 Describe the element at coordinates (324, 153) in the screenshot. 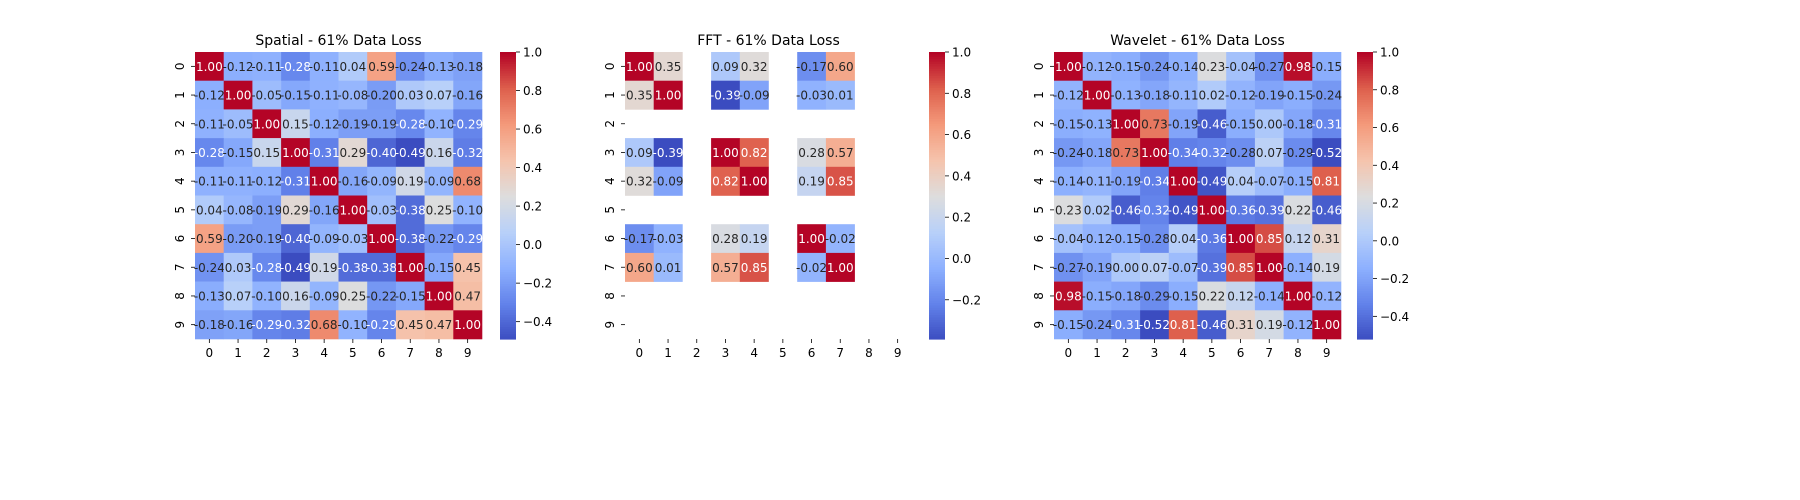

I see `cell-label: -0.31` at that location.